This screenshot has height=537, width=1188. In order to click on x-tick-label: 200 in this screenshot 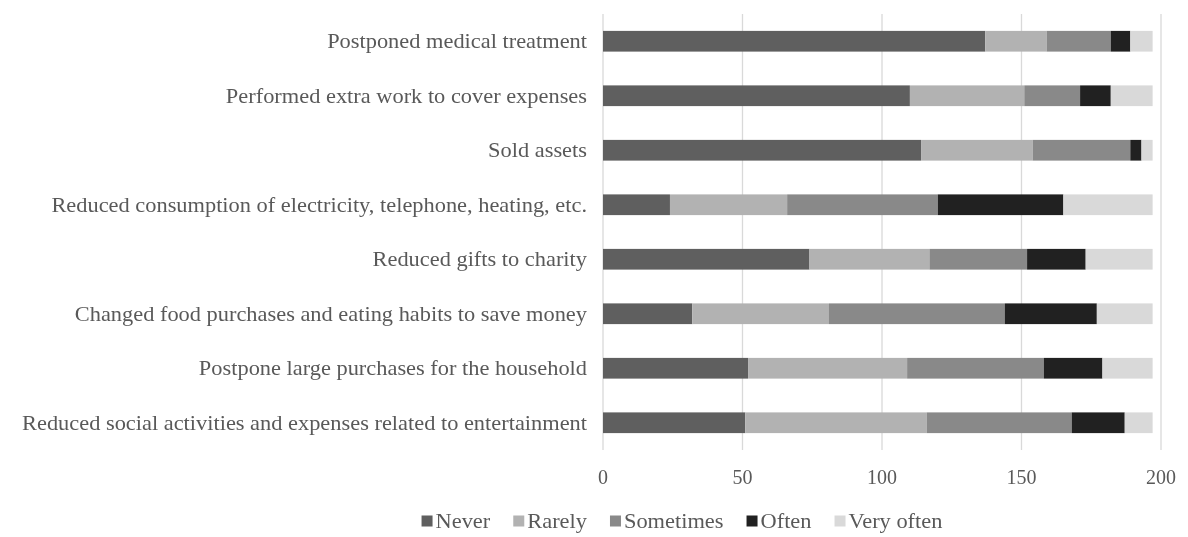, I will do `click(1161, 477)`.